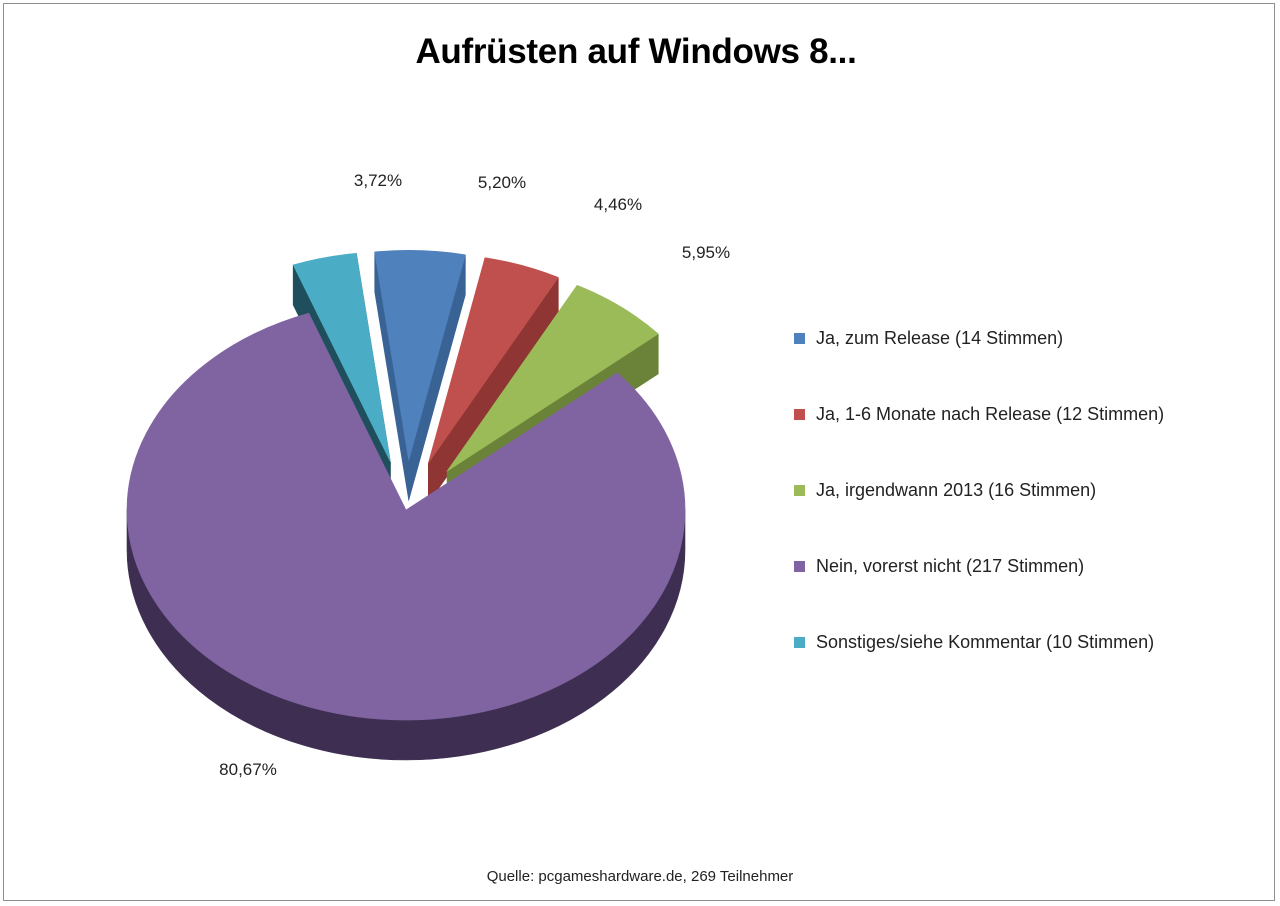  I want to click on data-label: 4,46%, so click(618, 204).